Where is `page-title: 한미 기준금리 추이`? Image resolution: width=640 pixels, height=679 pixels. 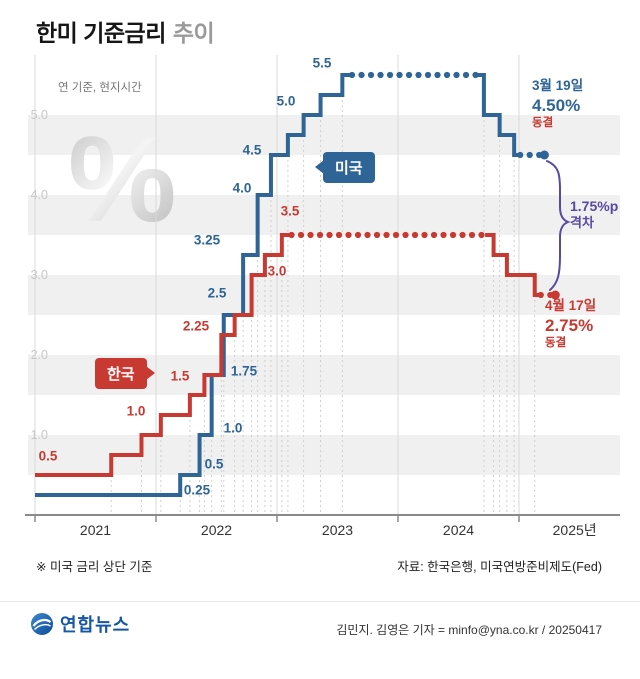 page-title: 한미 기준금리 추이 is located at coordinates (125, 31).